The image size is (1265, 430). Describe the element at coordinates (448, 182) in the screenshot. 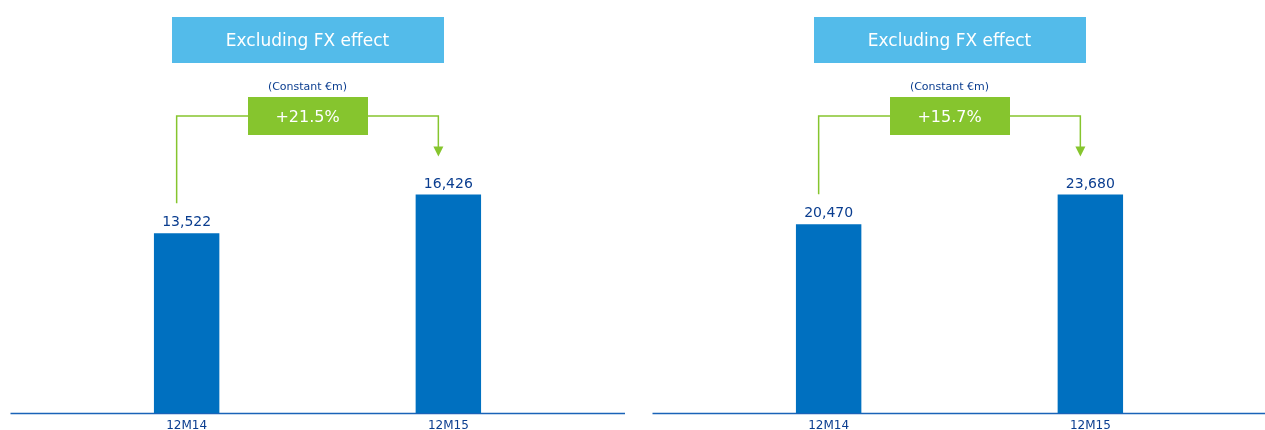

I see `data-label: 16,426` at that location.